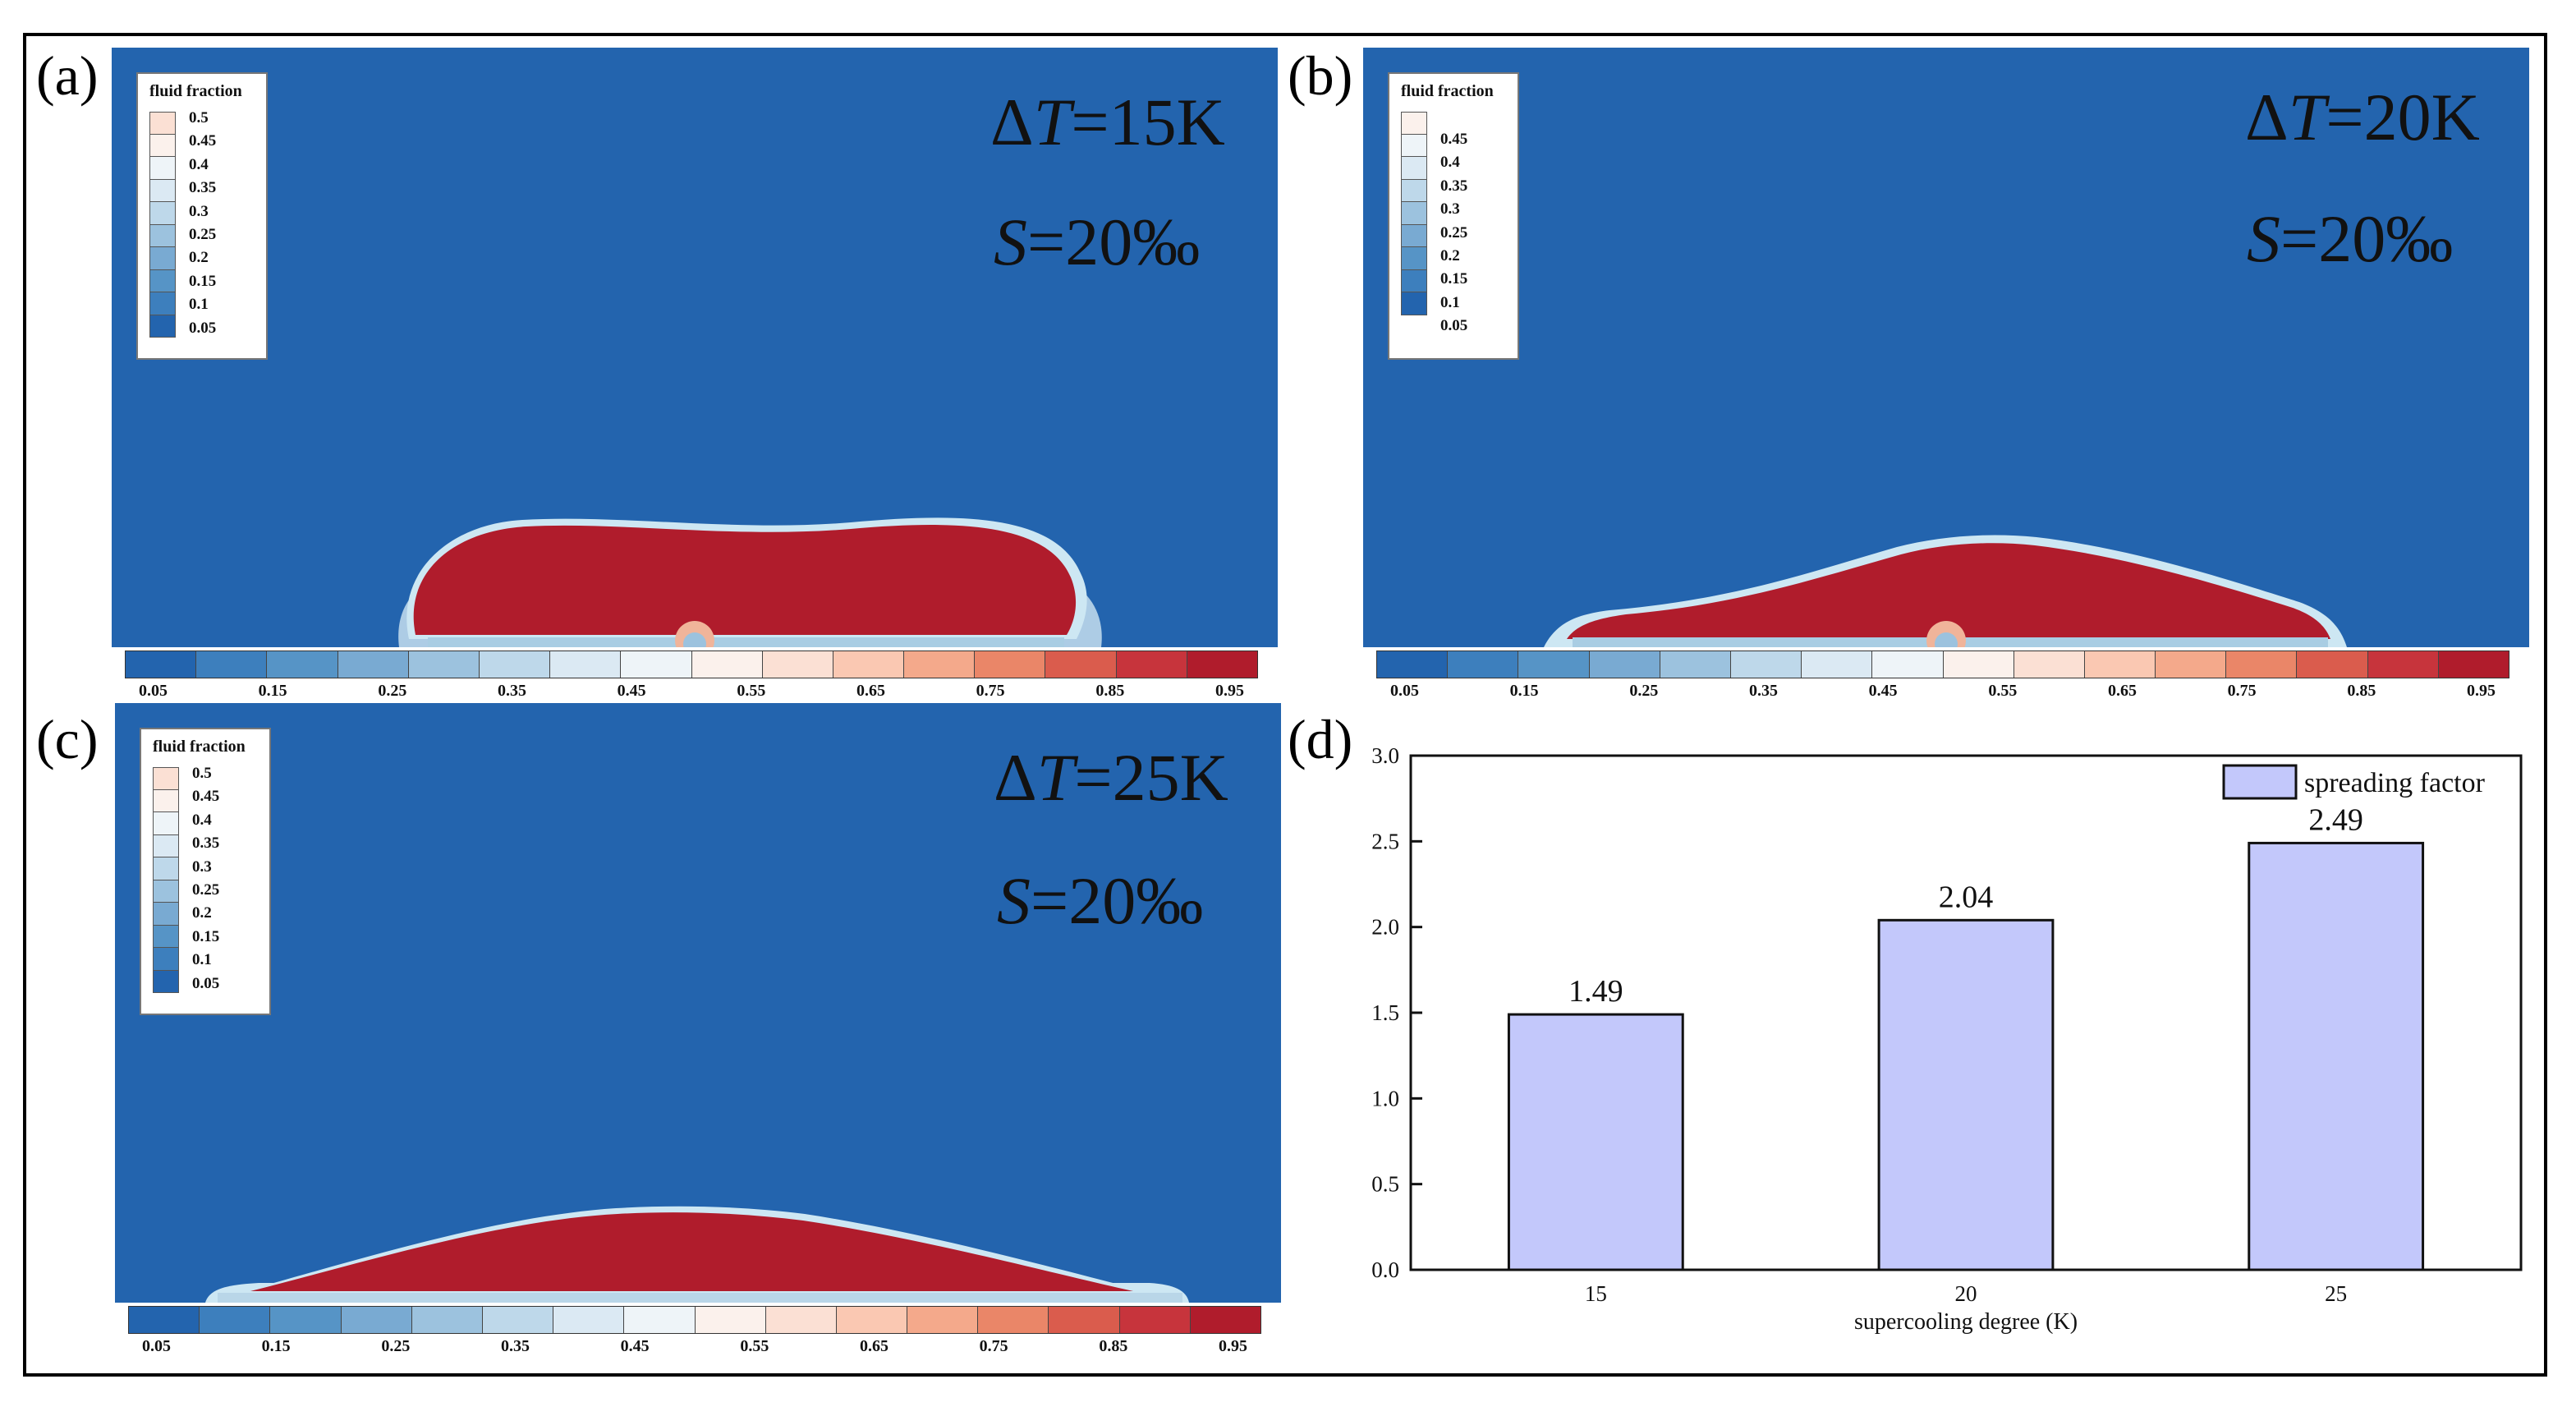 This screenshot has width=2576, height=1416. What do you see at coordinates (750, 582) in the screenshot?
I see `droplet-a` at bounding box center [750, 582].